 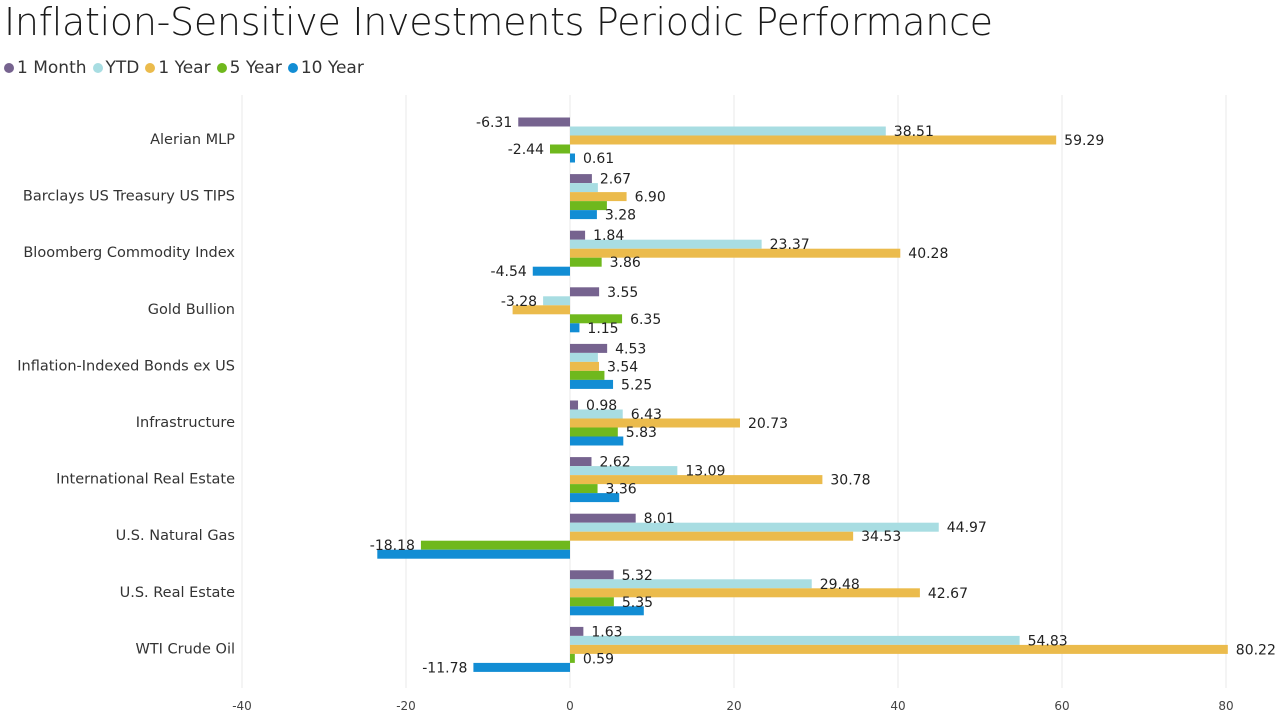 I want to click on data-label-ytd-gold-bullion: -3.28, so click(x=519, y=302).